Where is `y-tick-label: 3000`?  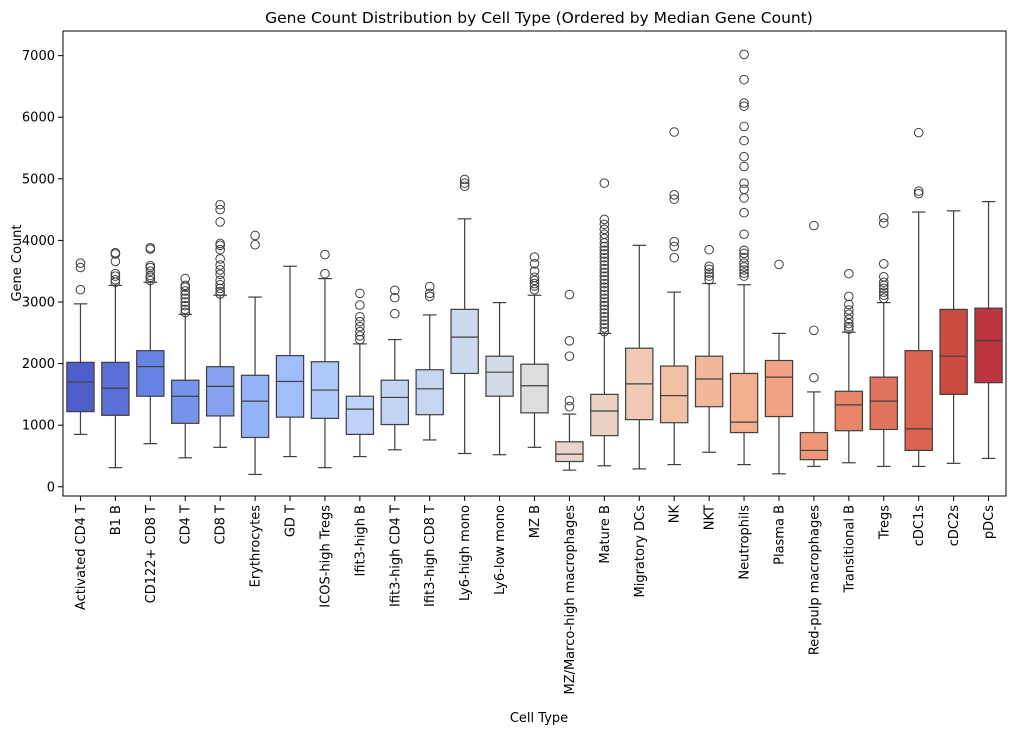
y-tick-label: 3000 is located at coordinates (38, 302).